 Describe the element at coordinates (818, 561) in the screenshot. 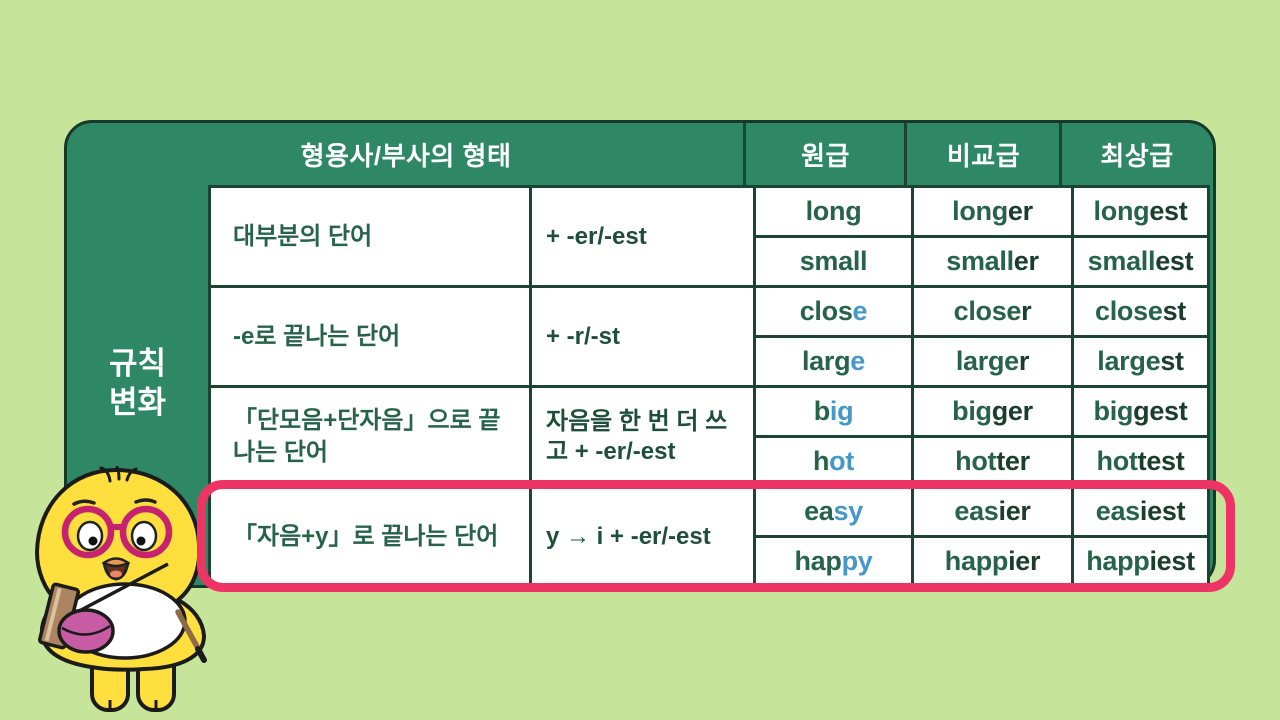

I see `word-segment: hap` at that location.